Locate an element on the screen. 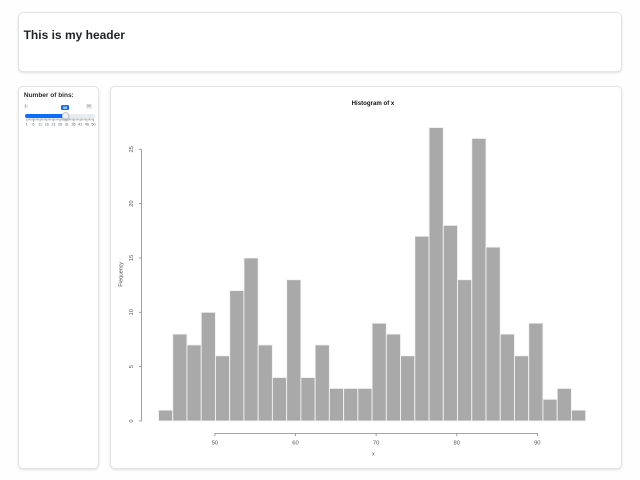  svg-text: 15 is located at coordinates (132, 258).